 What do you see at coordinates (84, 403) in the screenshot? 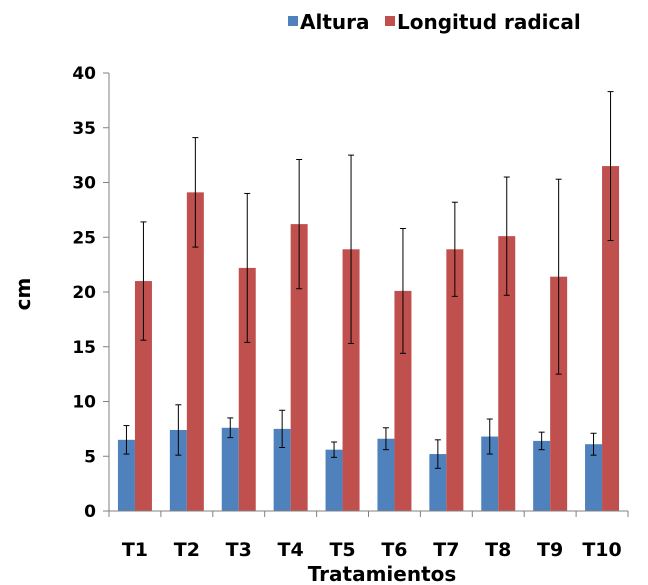
I see `y-tick-label: 10` at bounding box center [84, 403].